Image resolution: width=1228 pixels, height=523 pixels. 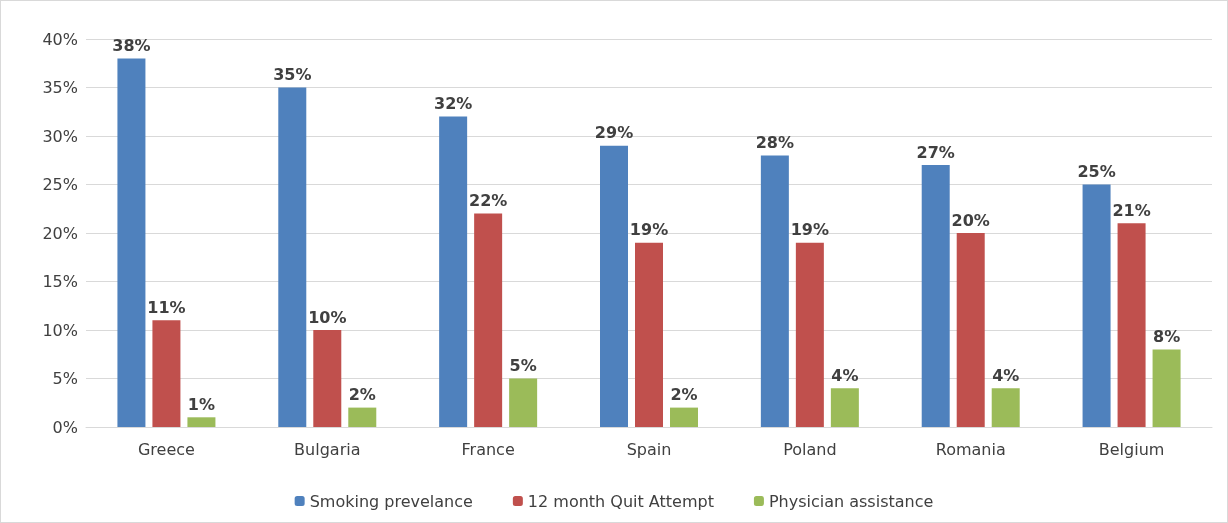 What do you see at coordinates (60, 330) in the screenshot?
I see `y-tick-label: 10%` at bounding box center [60, 330].